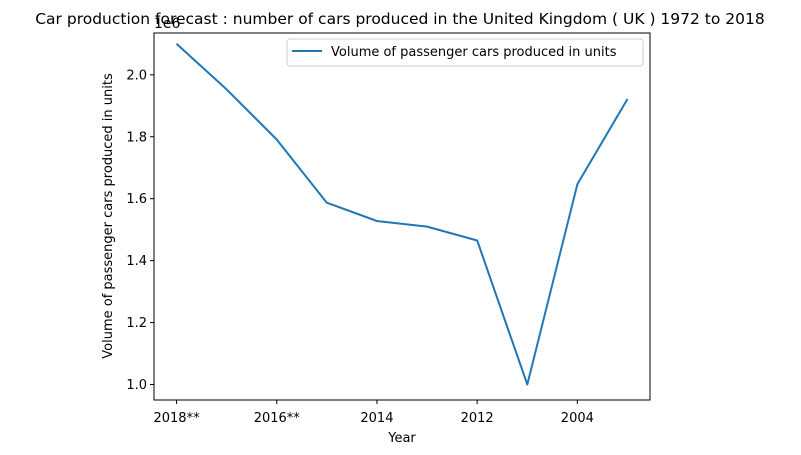 This screenshot has width=801, height=455. Describe the element at coordinates (176, 418) in the screenshot. I see `x-tick-label: 2018**` at that location.